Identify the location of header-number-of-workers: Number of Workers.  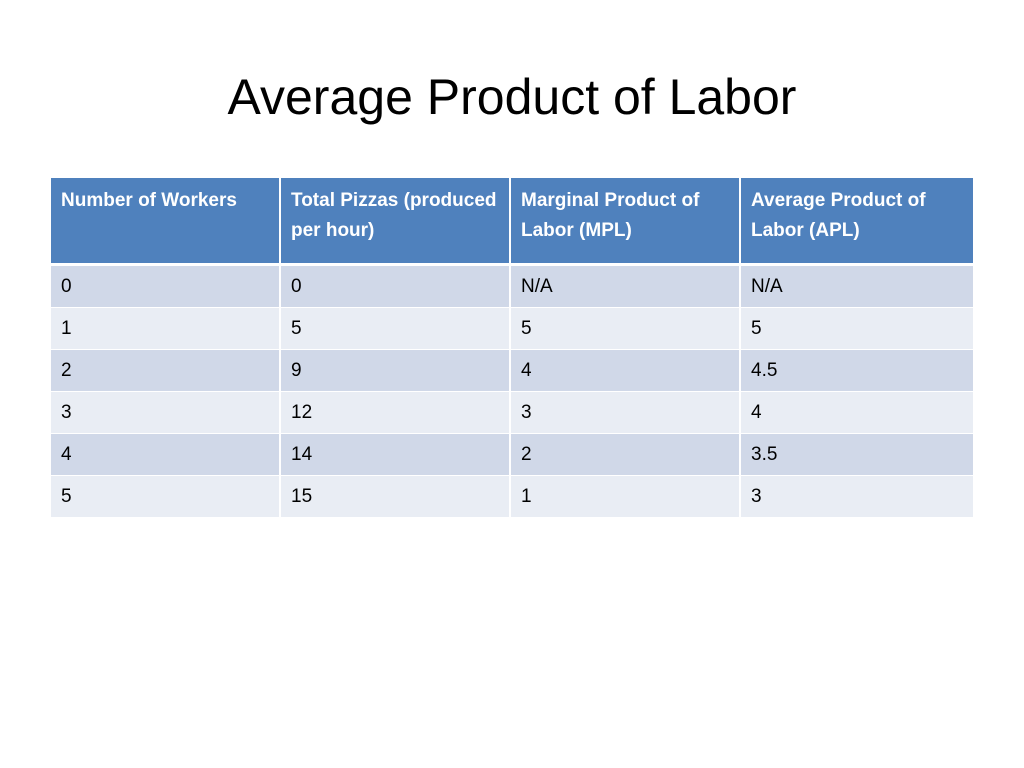
(166, 222).